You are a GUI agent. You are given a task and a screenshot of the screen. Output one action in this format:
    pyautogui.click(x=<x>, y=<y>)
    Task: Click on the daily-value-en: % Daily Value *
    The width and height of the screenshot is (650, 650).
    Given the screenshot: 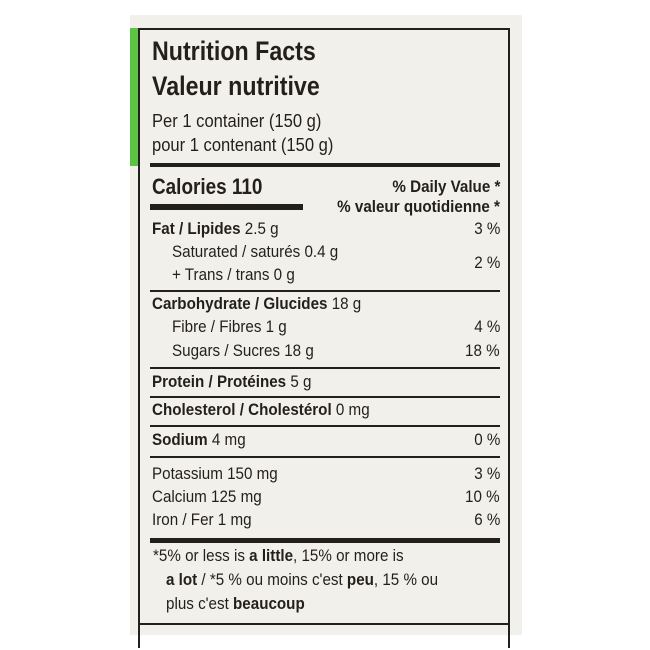 What is the action you would take?
    pyautogui.click(x=445, y=187)
    